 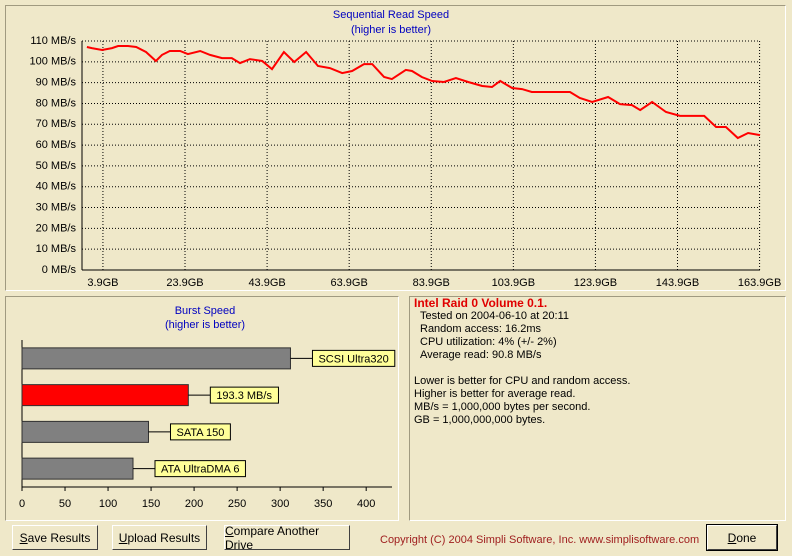 I want to click on y-tick-label: 30 MB/s, so click(x=56, y=207).